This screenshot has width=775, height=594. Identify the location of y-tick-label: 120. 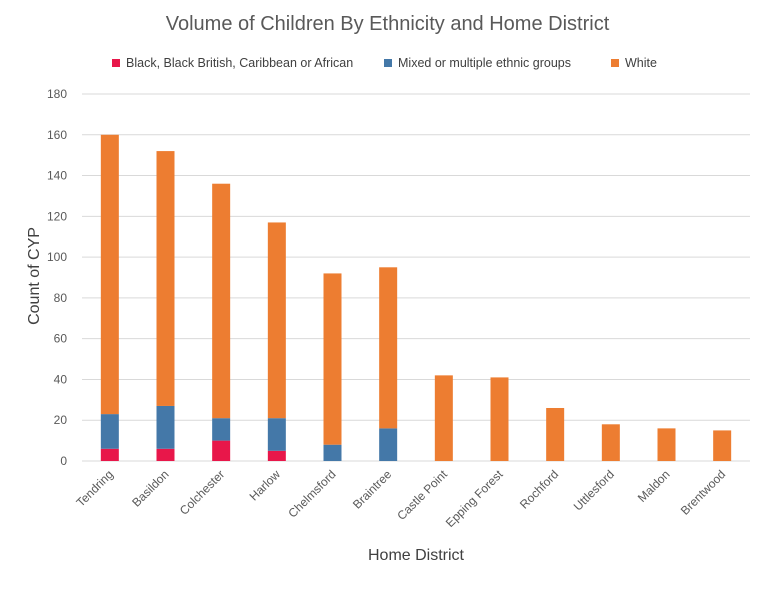
(57, 216).